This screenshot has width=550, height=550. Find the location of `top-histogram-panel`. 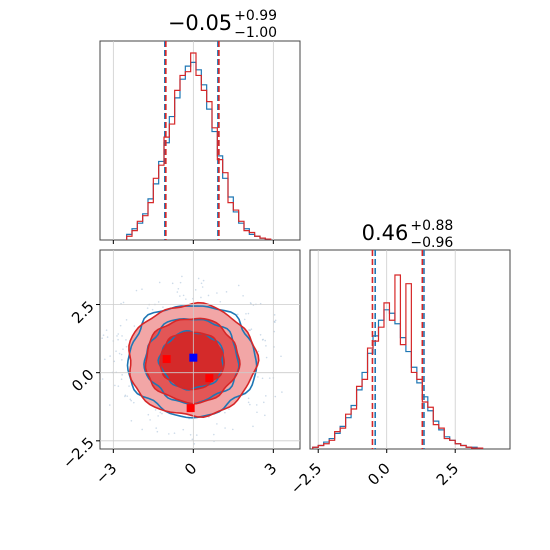

top-histogram-panel is located at coordinates (200, 142).